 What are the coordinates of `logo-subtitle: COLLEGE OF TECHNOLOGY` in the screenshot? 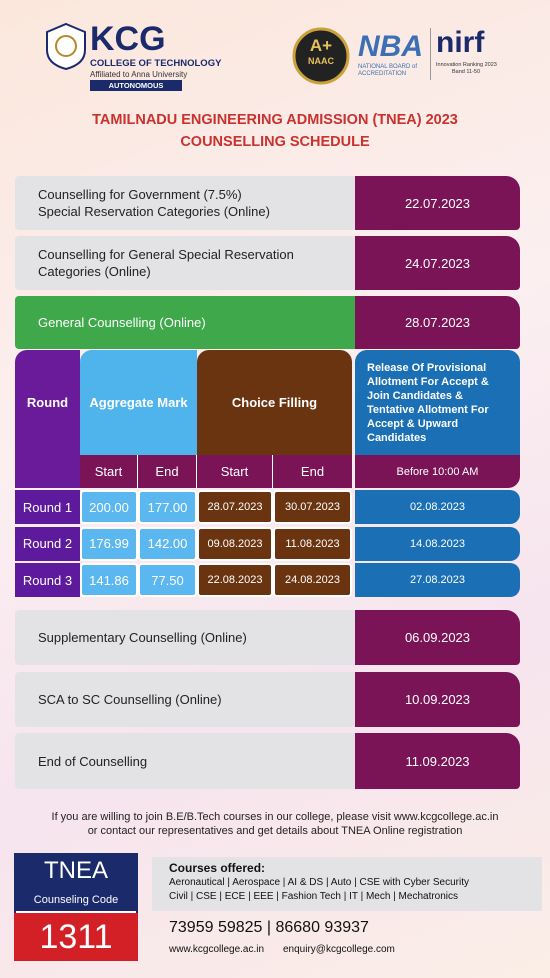 It's located at (156, 63).